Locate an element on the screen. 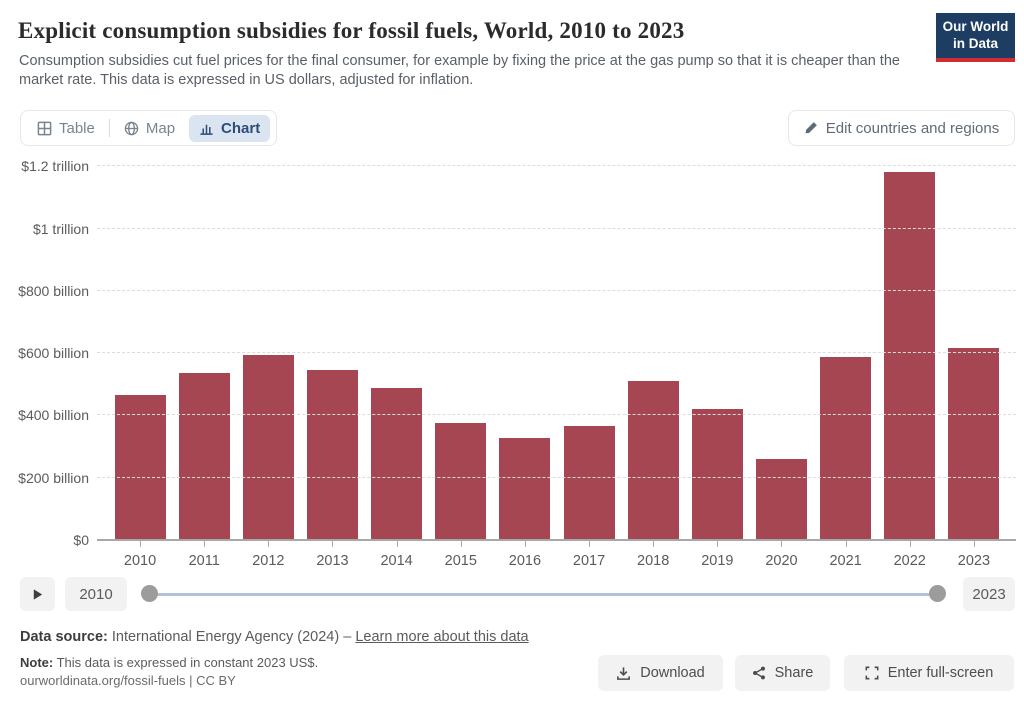  bar-2019 is located at coordinates (717, 474).